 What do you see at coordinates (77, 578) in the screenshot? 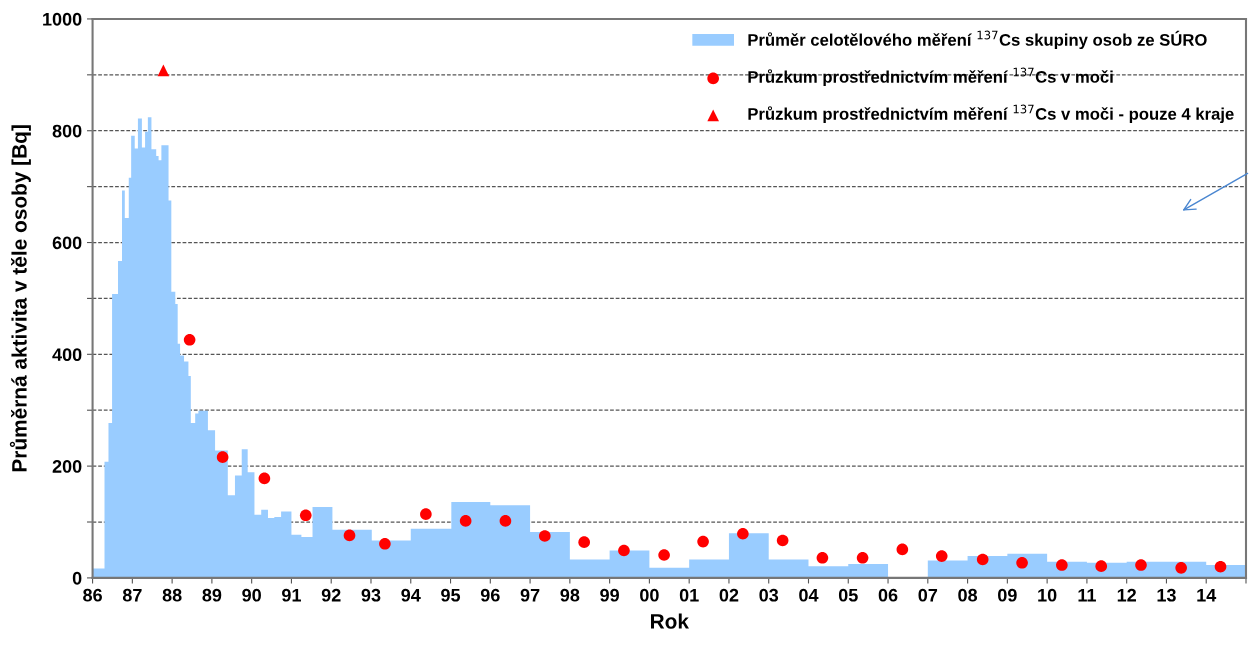
I see `y-tick-label: 0` at bounding box center [77, 578].